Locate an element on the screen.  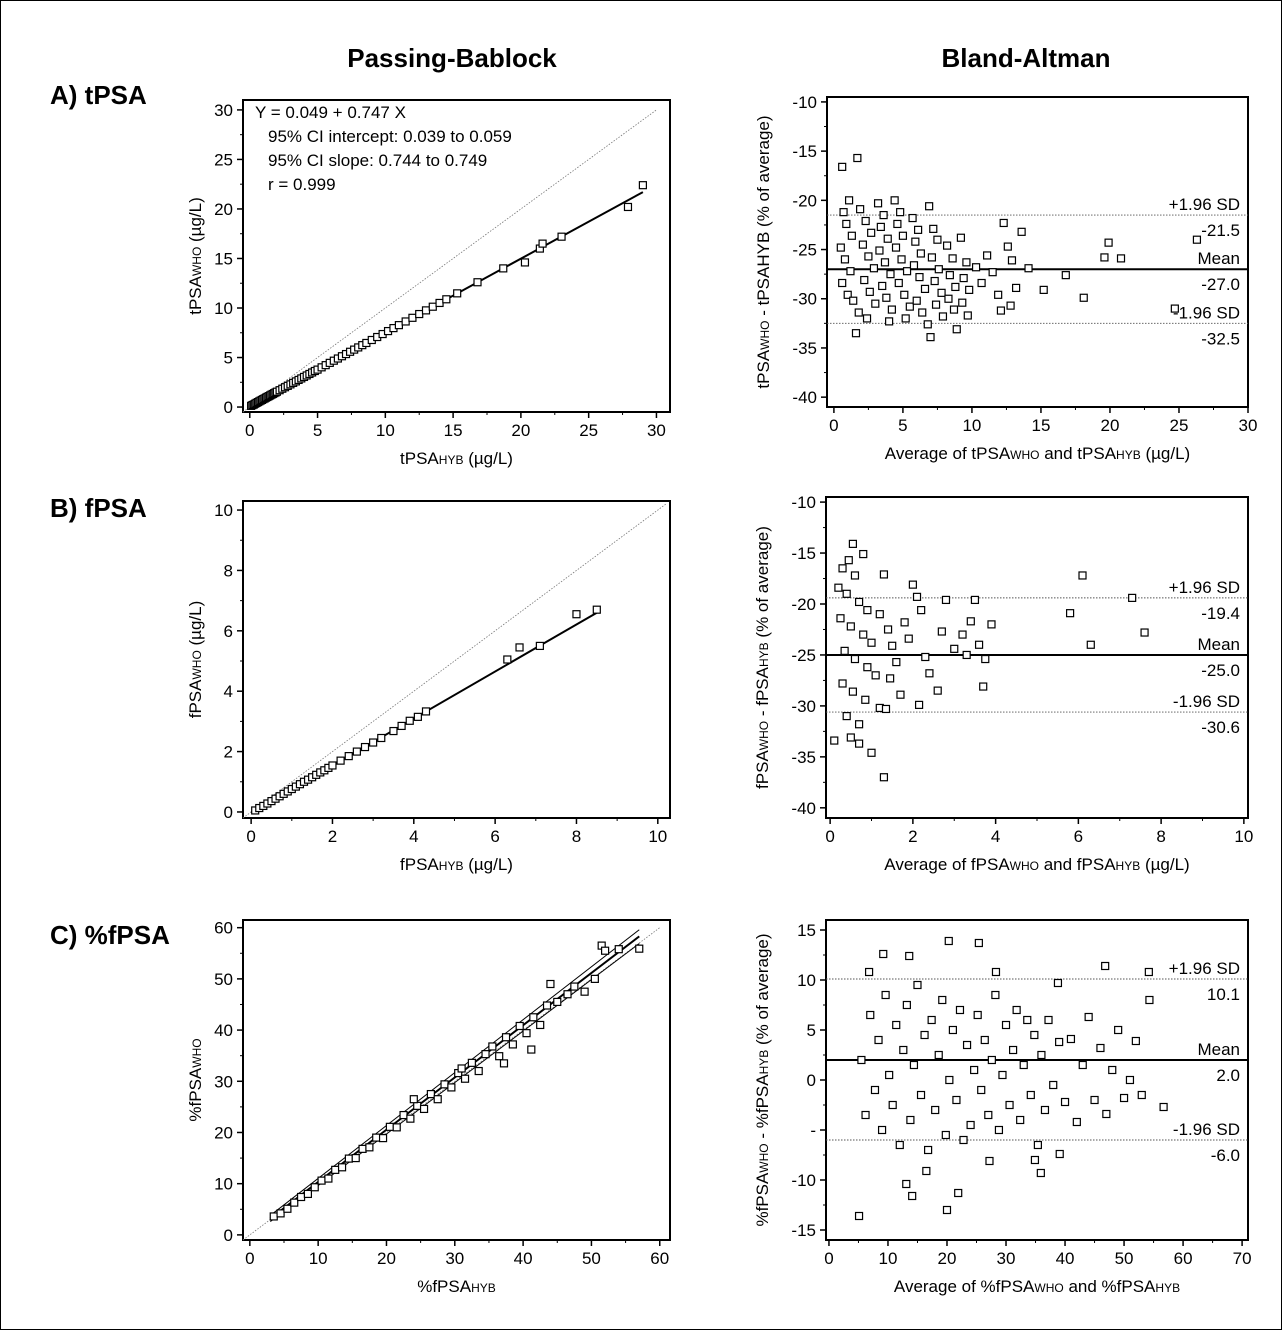
regression-annotation: 95% CI intercept: 0.039 to 0.059 is located at coordinates (390, 136).